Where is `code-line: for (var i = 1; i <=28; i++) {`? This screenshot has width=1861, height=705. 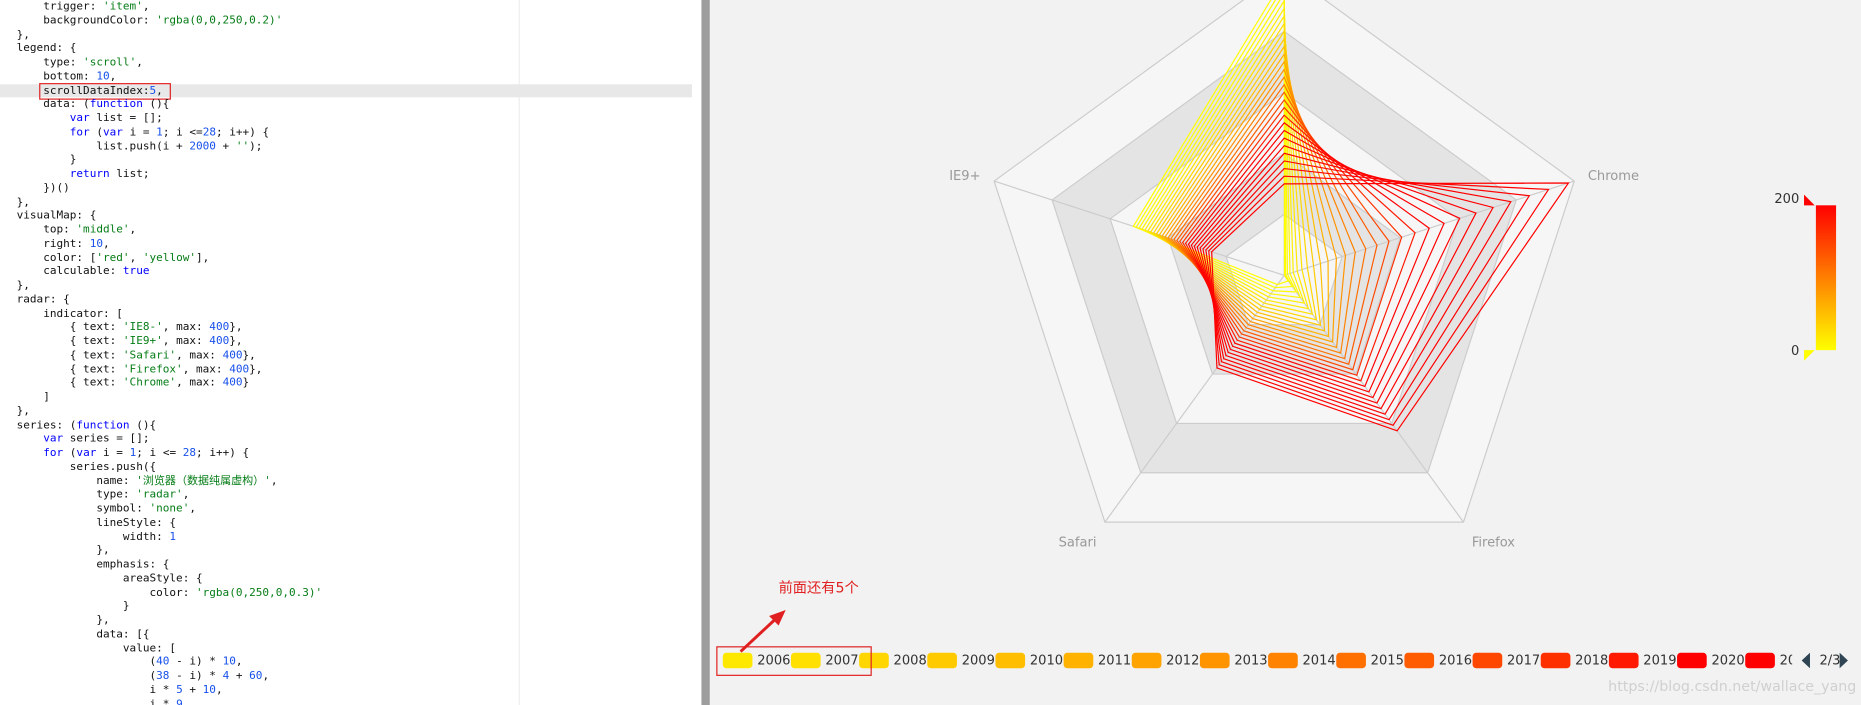
code-line: for (var i = 1; i <=28; i++) { is located at coordinates (169, 132).